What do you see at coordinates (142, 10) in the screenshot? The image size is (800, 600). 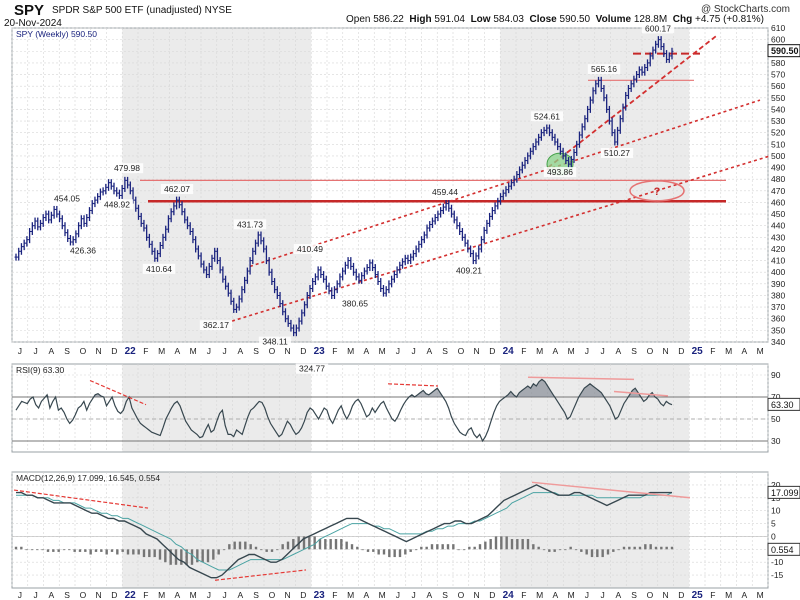 I see `symbol-description: SPDR S&P 500 ETF (unadjusted) NYSE` at bounding box center [142, 10].